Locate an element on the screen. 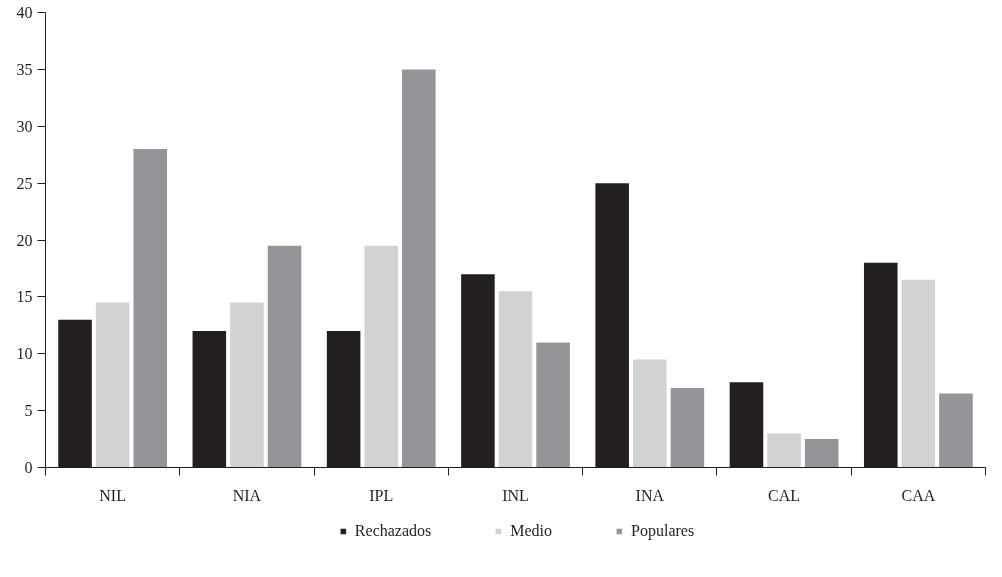  x-tick-label: CAL is located at coordinates (784, 495).